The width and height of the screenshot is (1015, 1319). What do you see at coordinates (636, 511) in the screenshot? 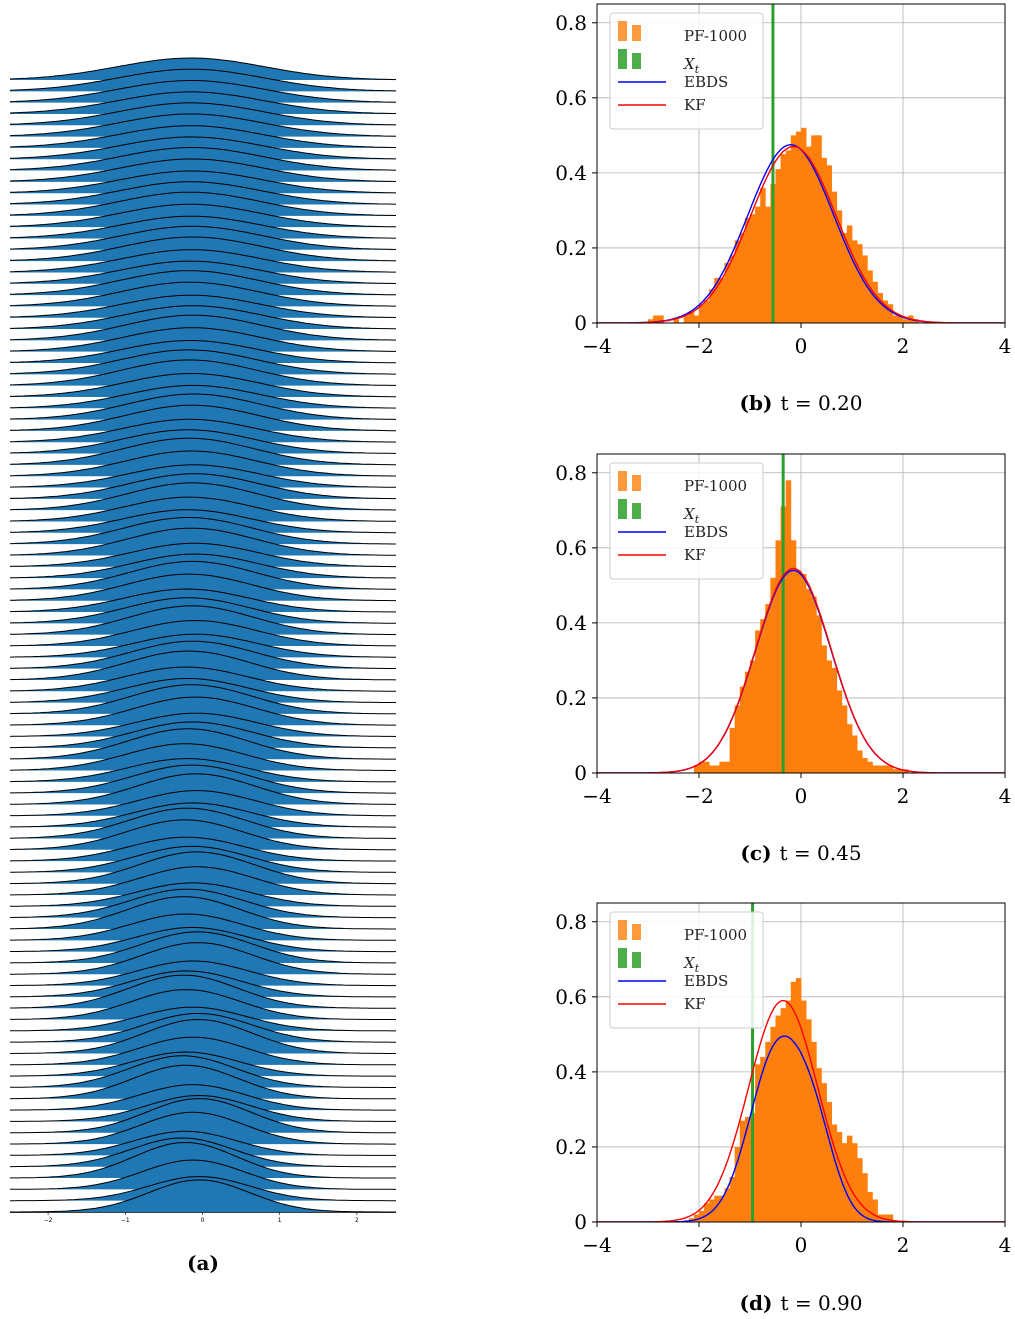
I see `legend-swatch-xt` at bounding box center [636, 511].